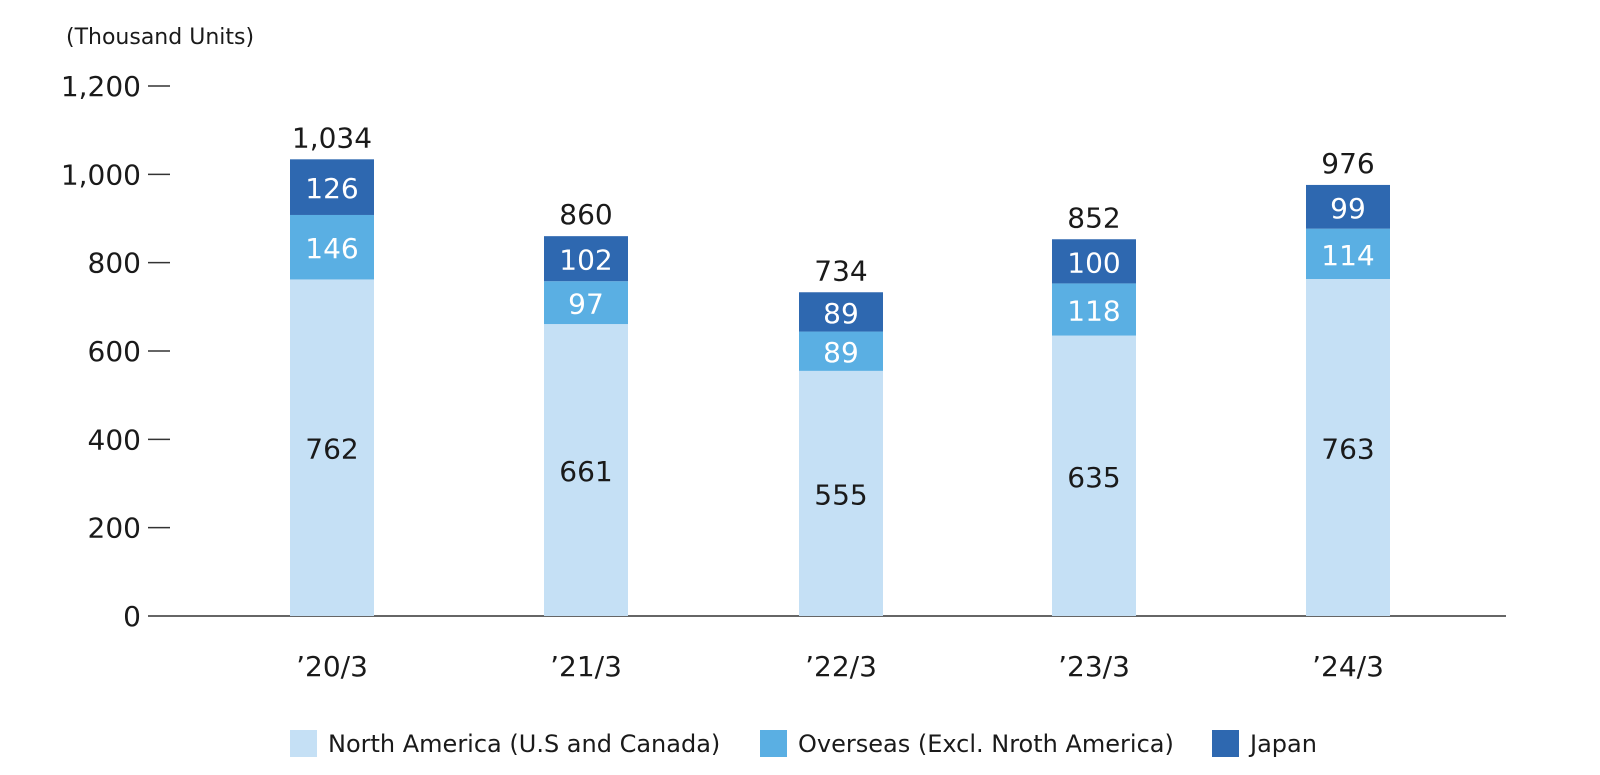 This screenshot has width=1600, height=775. What do you see at coordinates (585, 214) in the screenshot?
I see `bar-total-label: 860` at bounding box center [585, 214].